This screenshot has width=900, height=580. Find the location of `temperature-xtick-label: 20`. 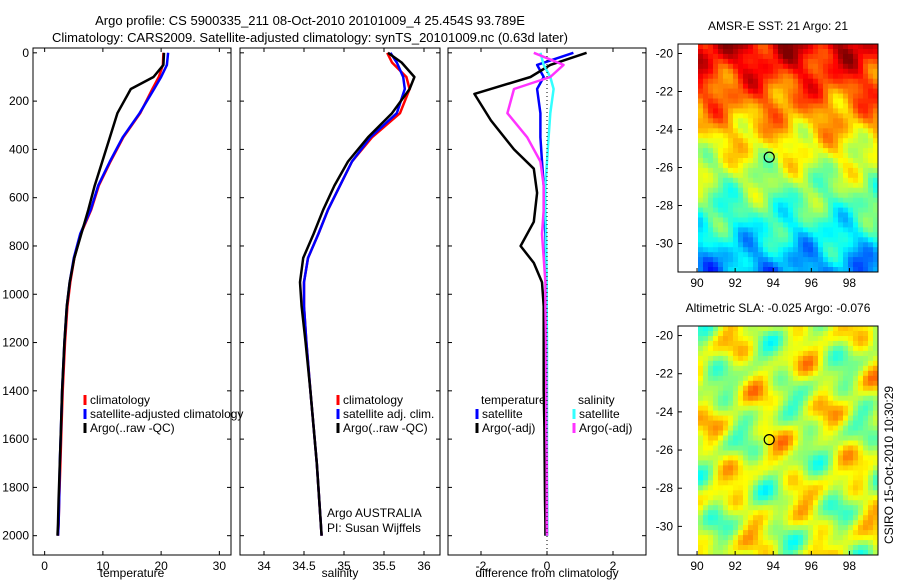

temperature-xtick-label: 20 is located at coordinates (161, 566).